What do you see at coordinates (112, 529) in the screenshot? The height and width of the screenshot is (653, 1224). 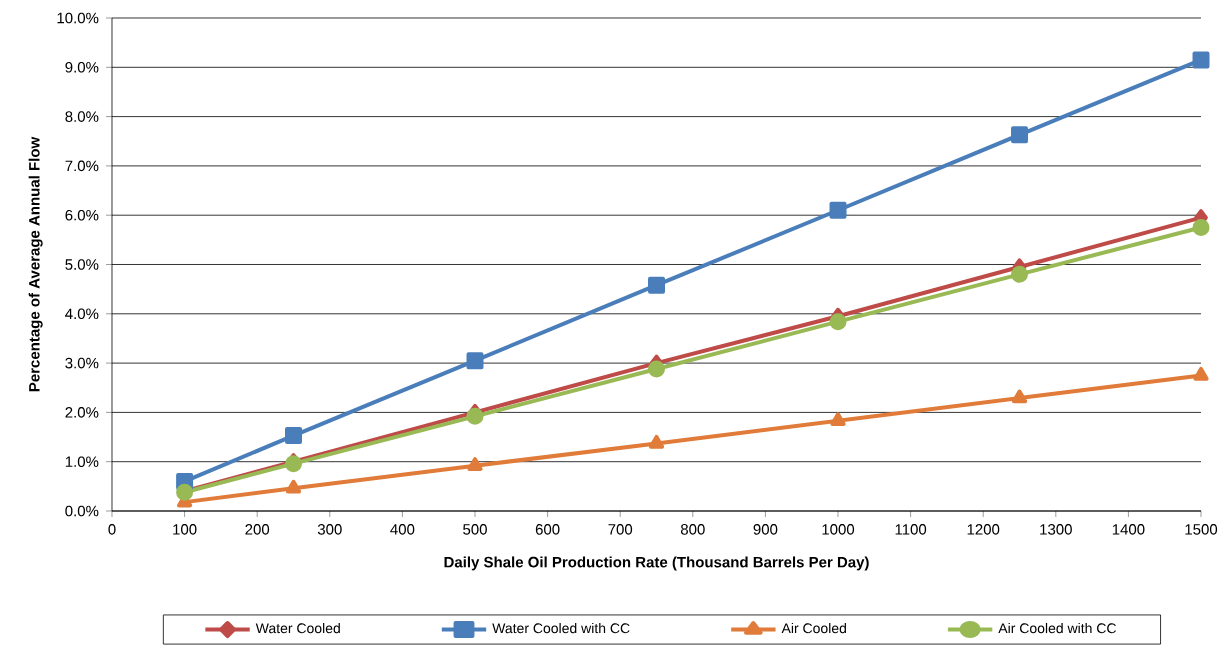 I see `x-tick-label: 0` at bounding box center [112, 529].